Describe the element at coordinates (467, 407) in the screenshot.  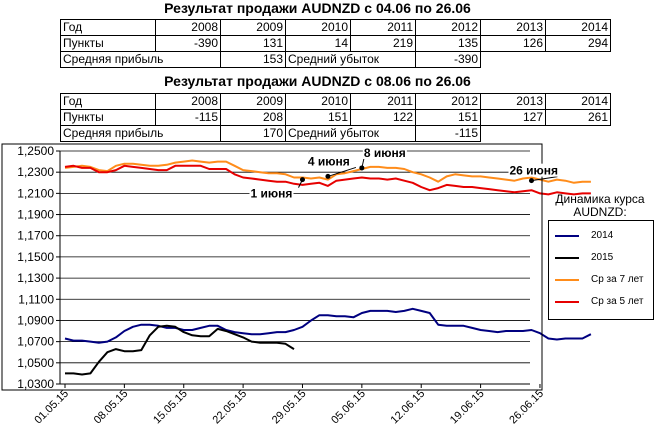
I see `x-tick-label: 19.06.15` at that location.